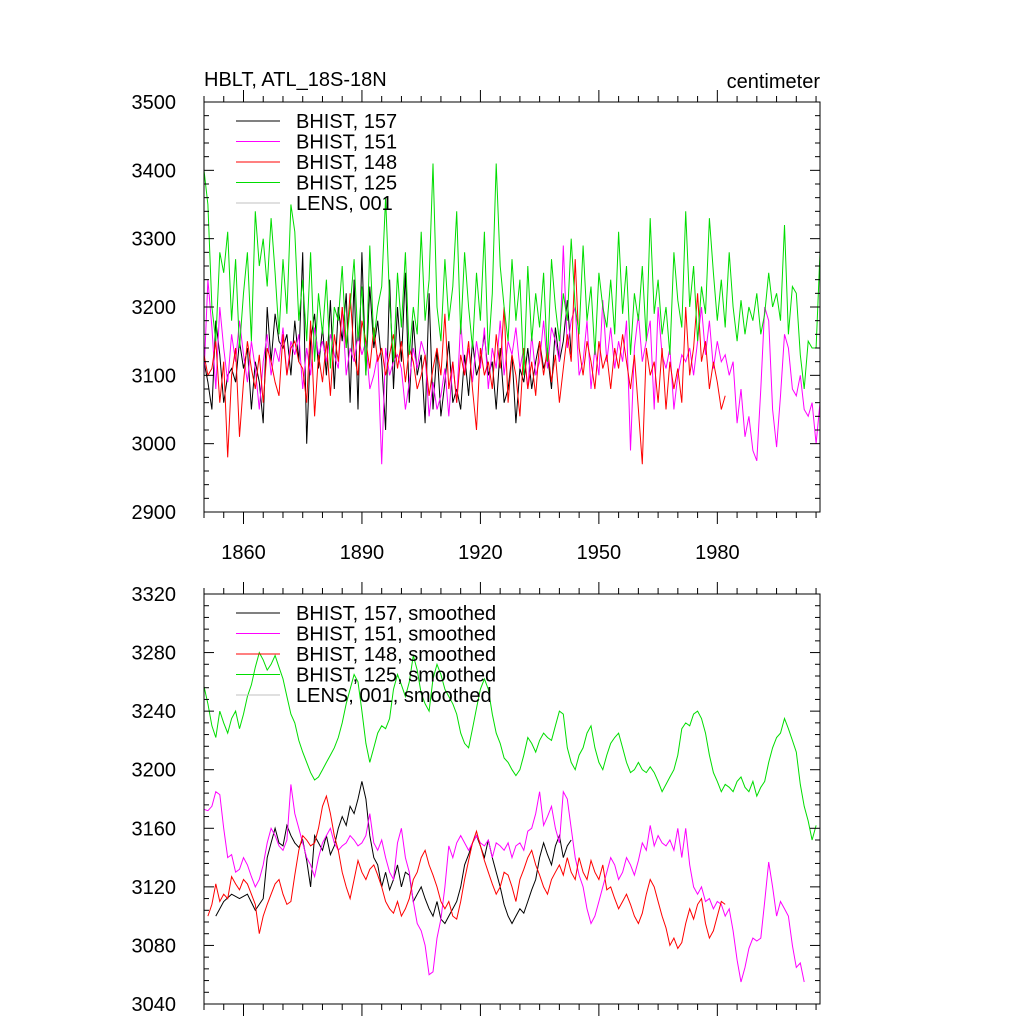 The image size is (1024, 1029). I want to click on x-tick-label: 1950, so click(599, 553).